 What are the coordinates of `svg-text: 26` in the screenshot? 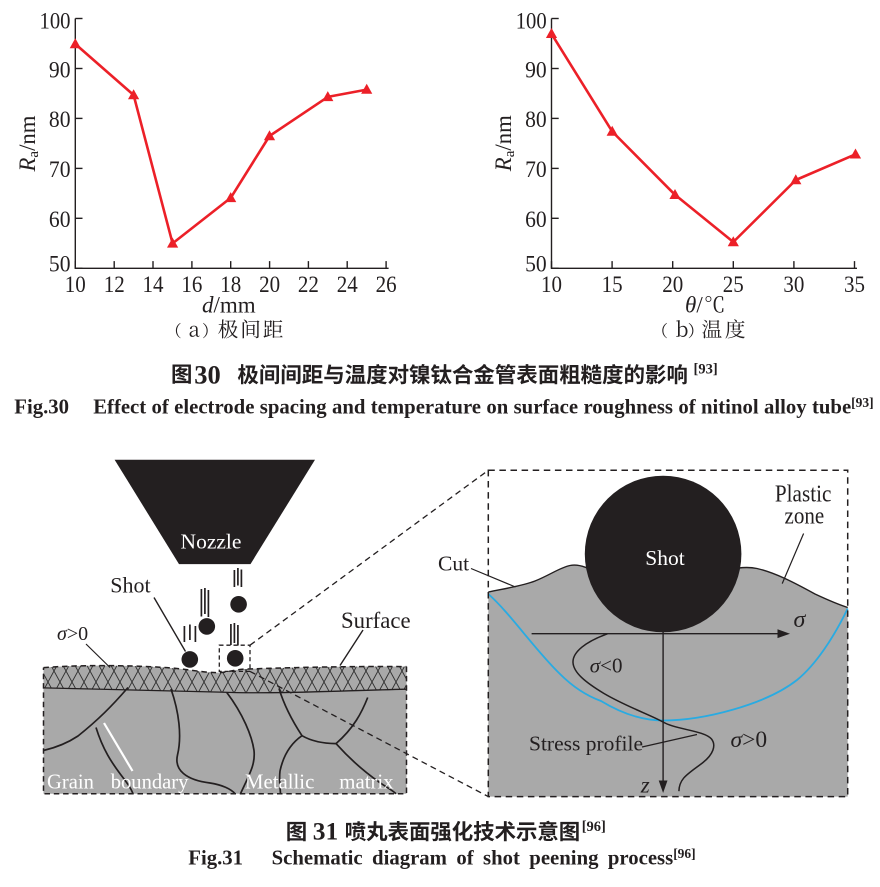 It's located at (386, 285).